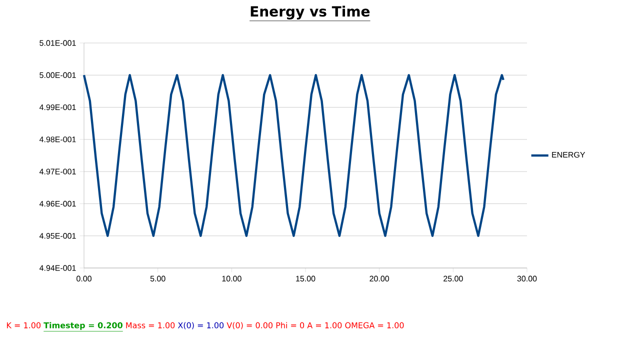  Describe the element at coordinates (57, 268) in the screenshot. I see `y-tick-label: 4.94E-001` at that location.